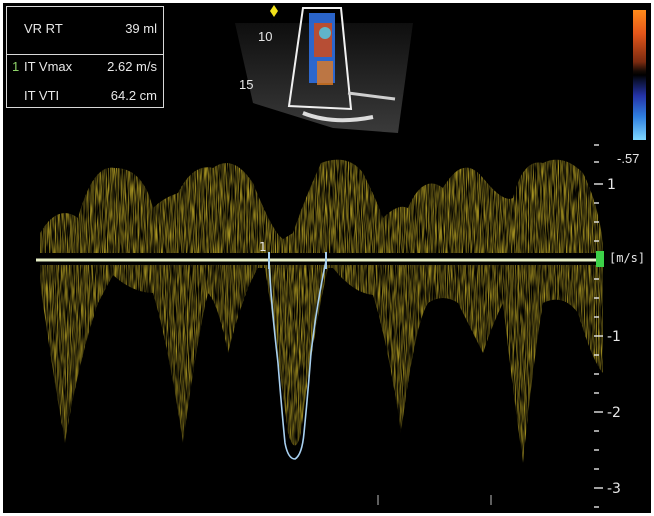 The height and width of the screenshot is (516, 654). Describe the element at coordinates (263, 247) in the screenshot. I see `trace-marker: 1` at that location.